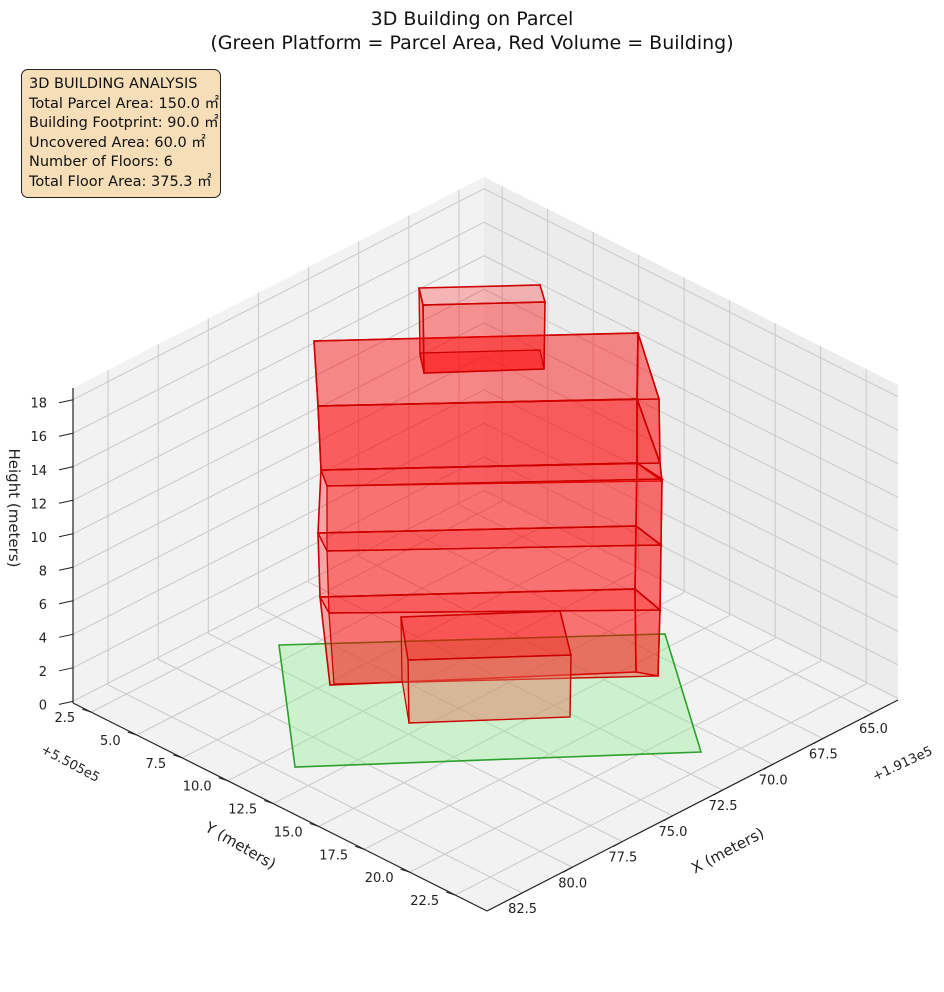  What do you see at coordinates (14, 508) in the screenshot?
I see `z-axis-label: Height (meters)` at bounding box center [14, 508].